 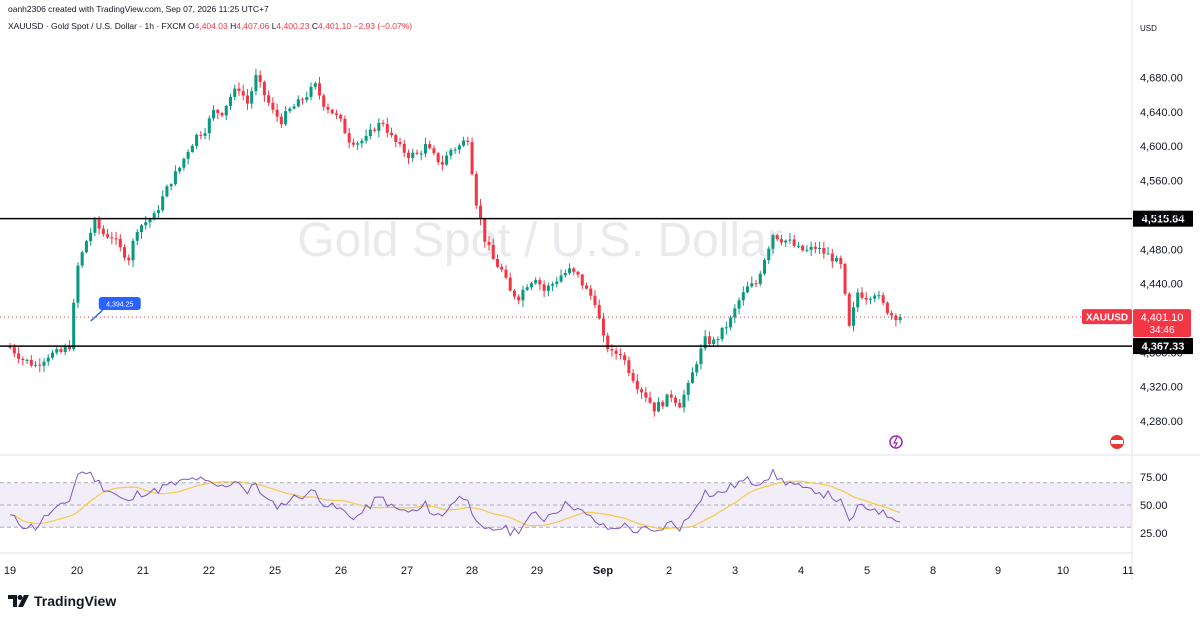 What do you see at coordinates (1161, 147) in the screenshot?
I see `price-tick-label: 4,600.00` at bounding box center [1161, 147].